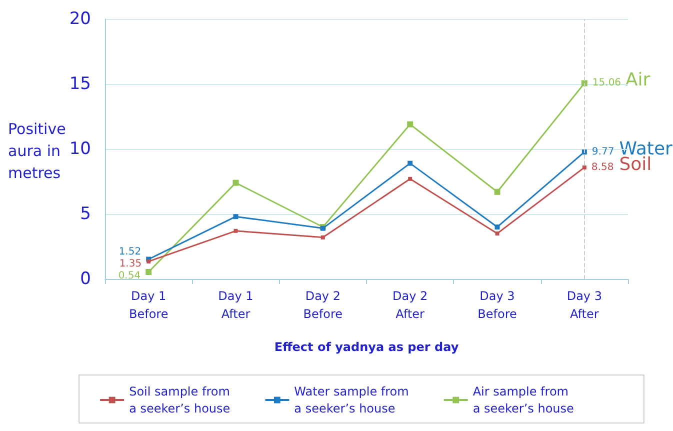 The width and height of the screenshot is (673, 431). Describe the element at coordinates (410, 305) in the screenshot. I see `x-tick-label: Day 2 After` at that location.